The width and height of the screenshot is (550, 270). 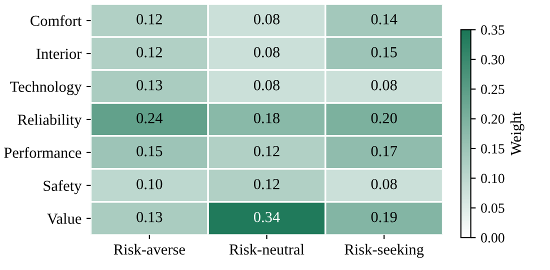 I want to click on y-tick-label: Safety, so click(x=63, y=187).